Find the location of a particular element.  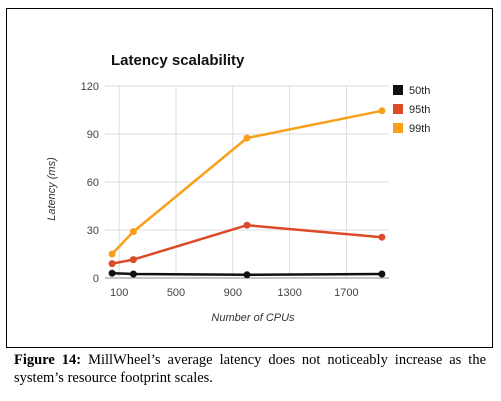

y-tick-label: 0 is located at coordinates (96, 279).